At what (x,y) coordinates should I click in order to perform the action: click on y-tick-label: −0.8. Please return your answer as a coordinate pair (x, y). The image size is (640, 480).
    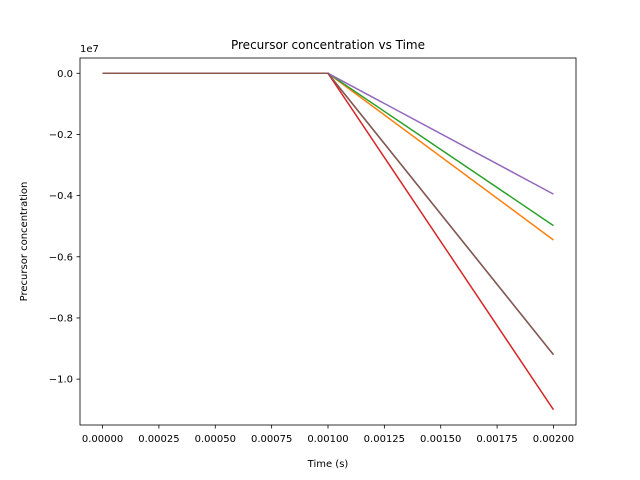
    Looking at the image, I should click on (61, 318).